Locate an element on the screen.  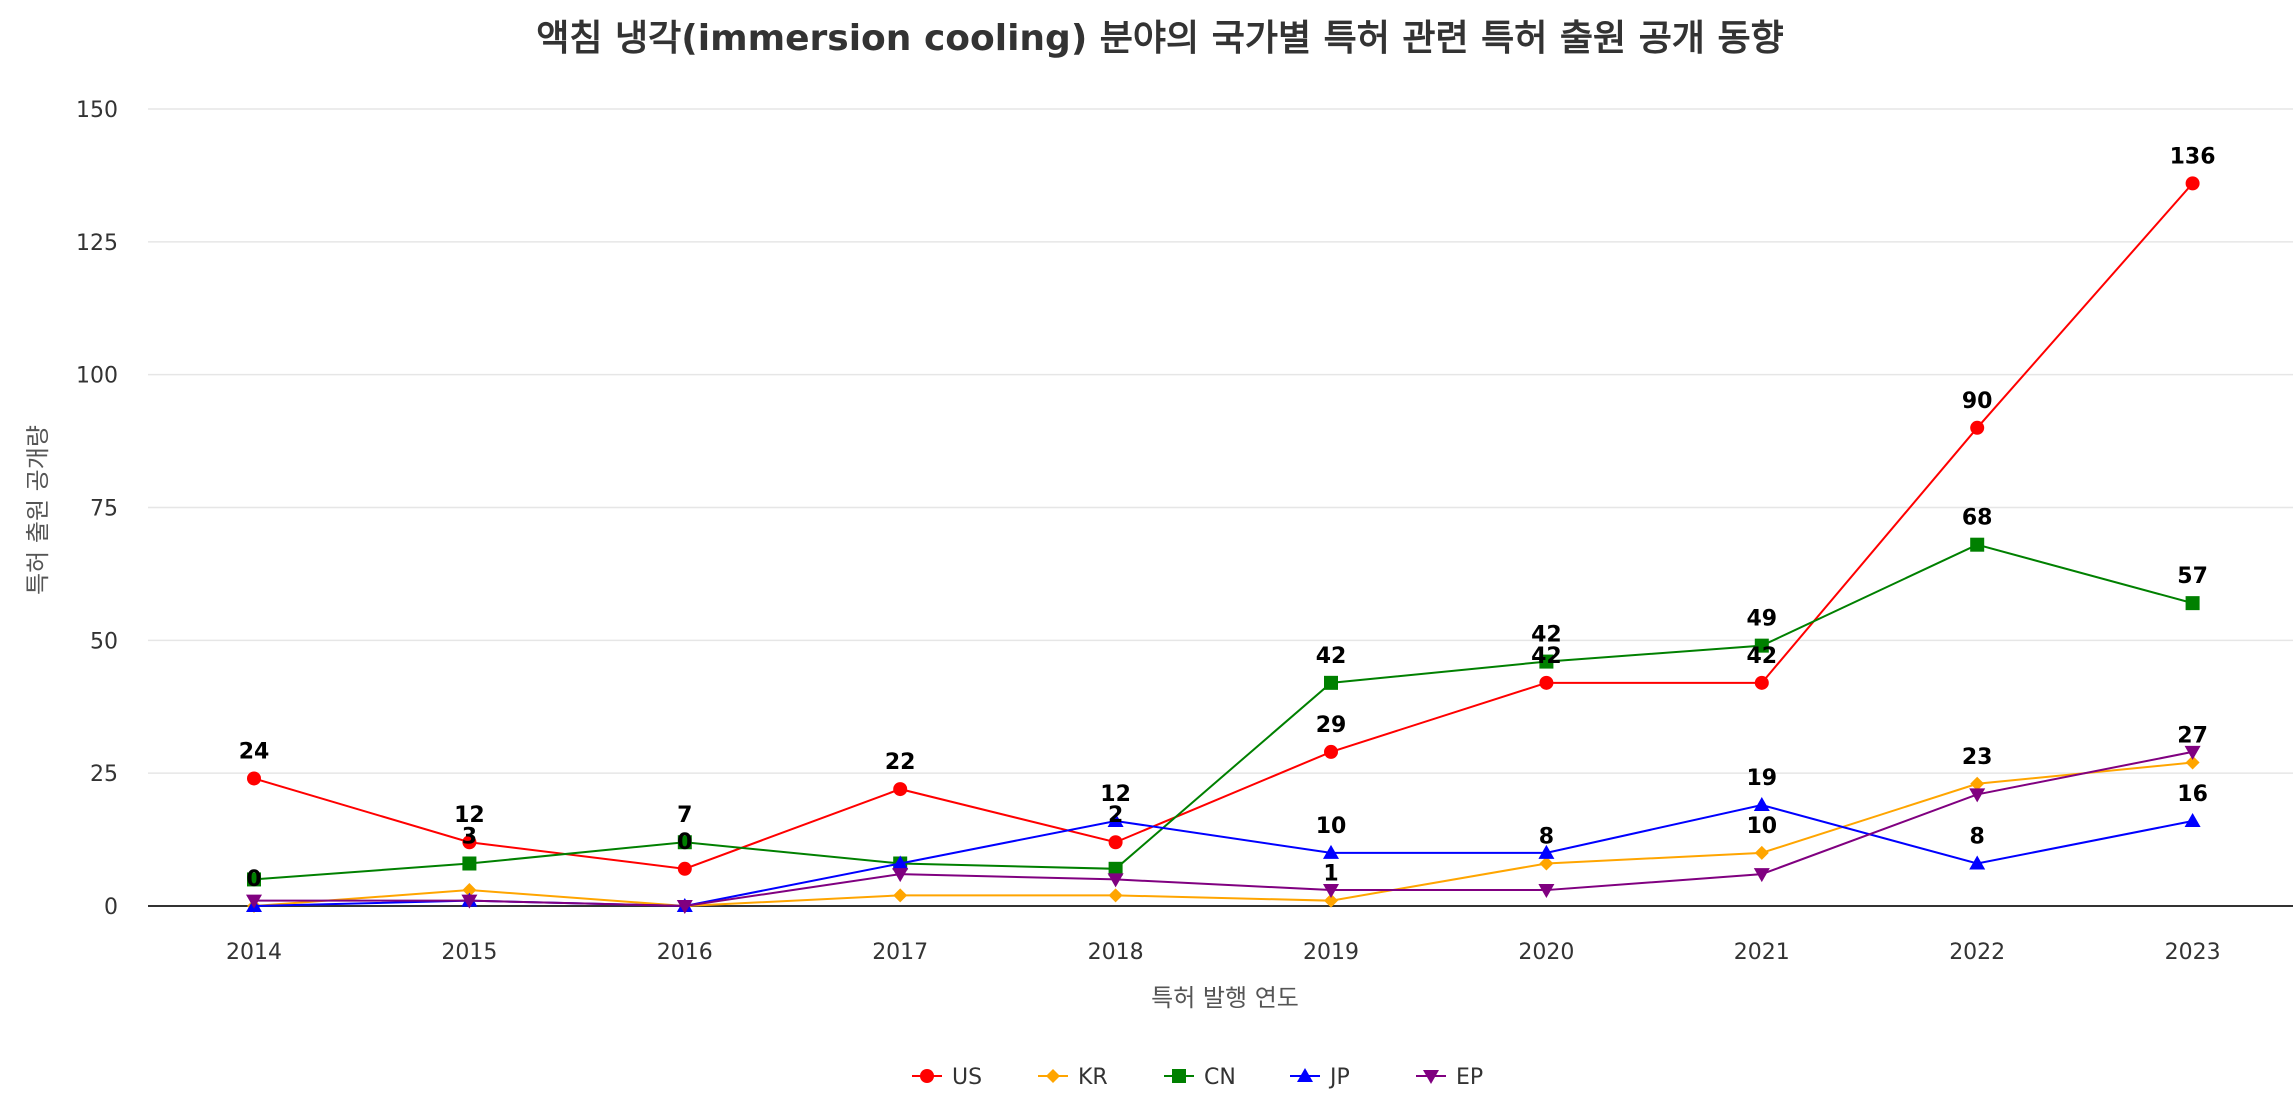
y-tick-label: 100 is located at coordinates (97, 376).